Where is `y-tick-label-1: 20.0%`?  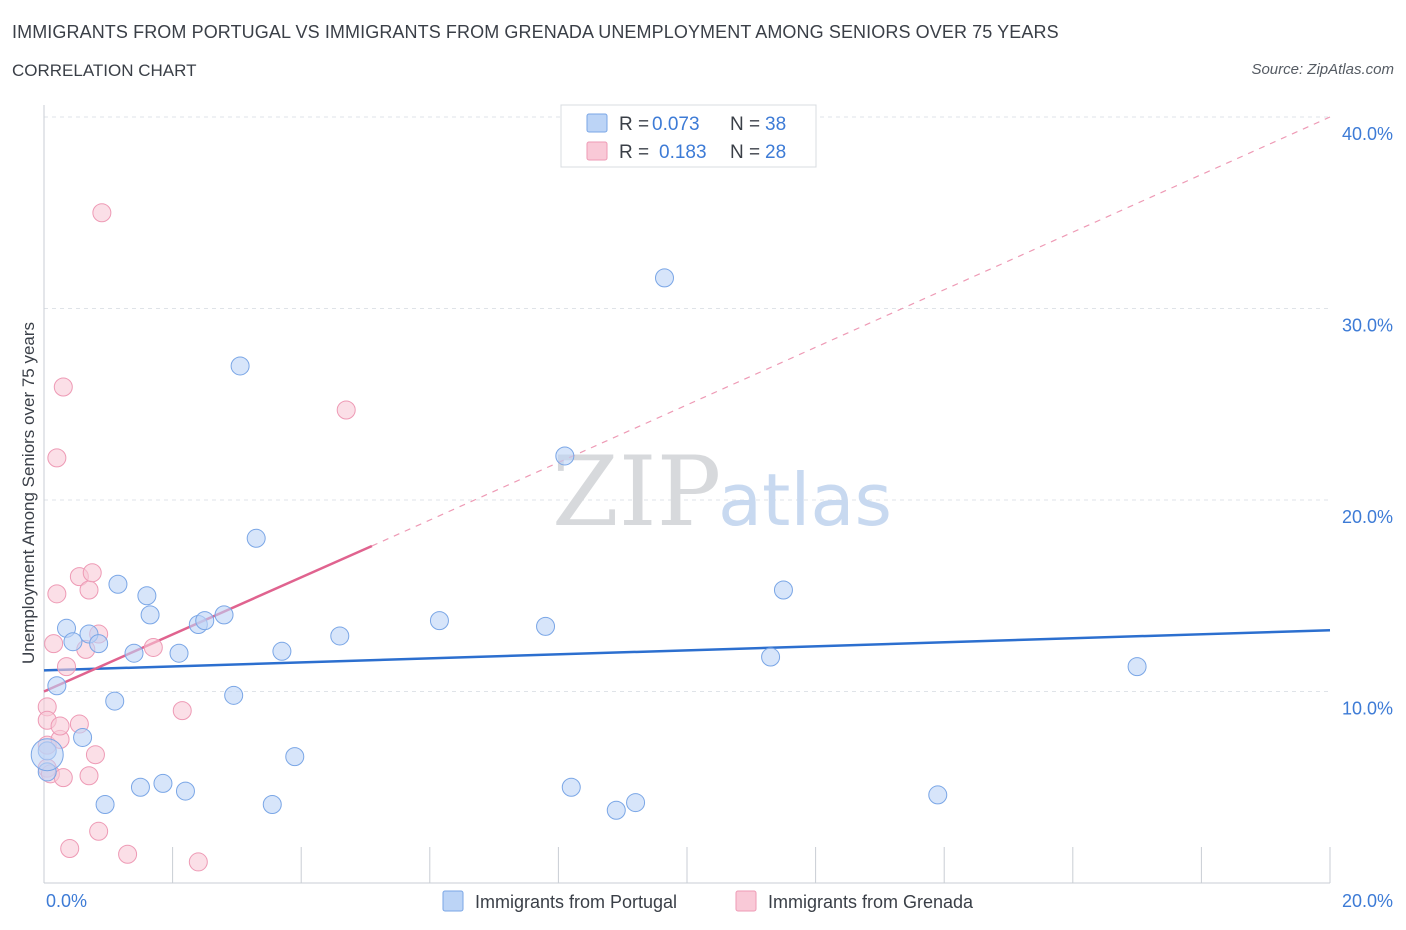 y-tick-label-1: 20.0% is located at coordinates (1367, 517).